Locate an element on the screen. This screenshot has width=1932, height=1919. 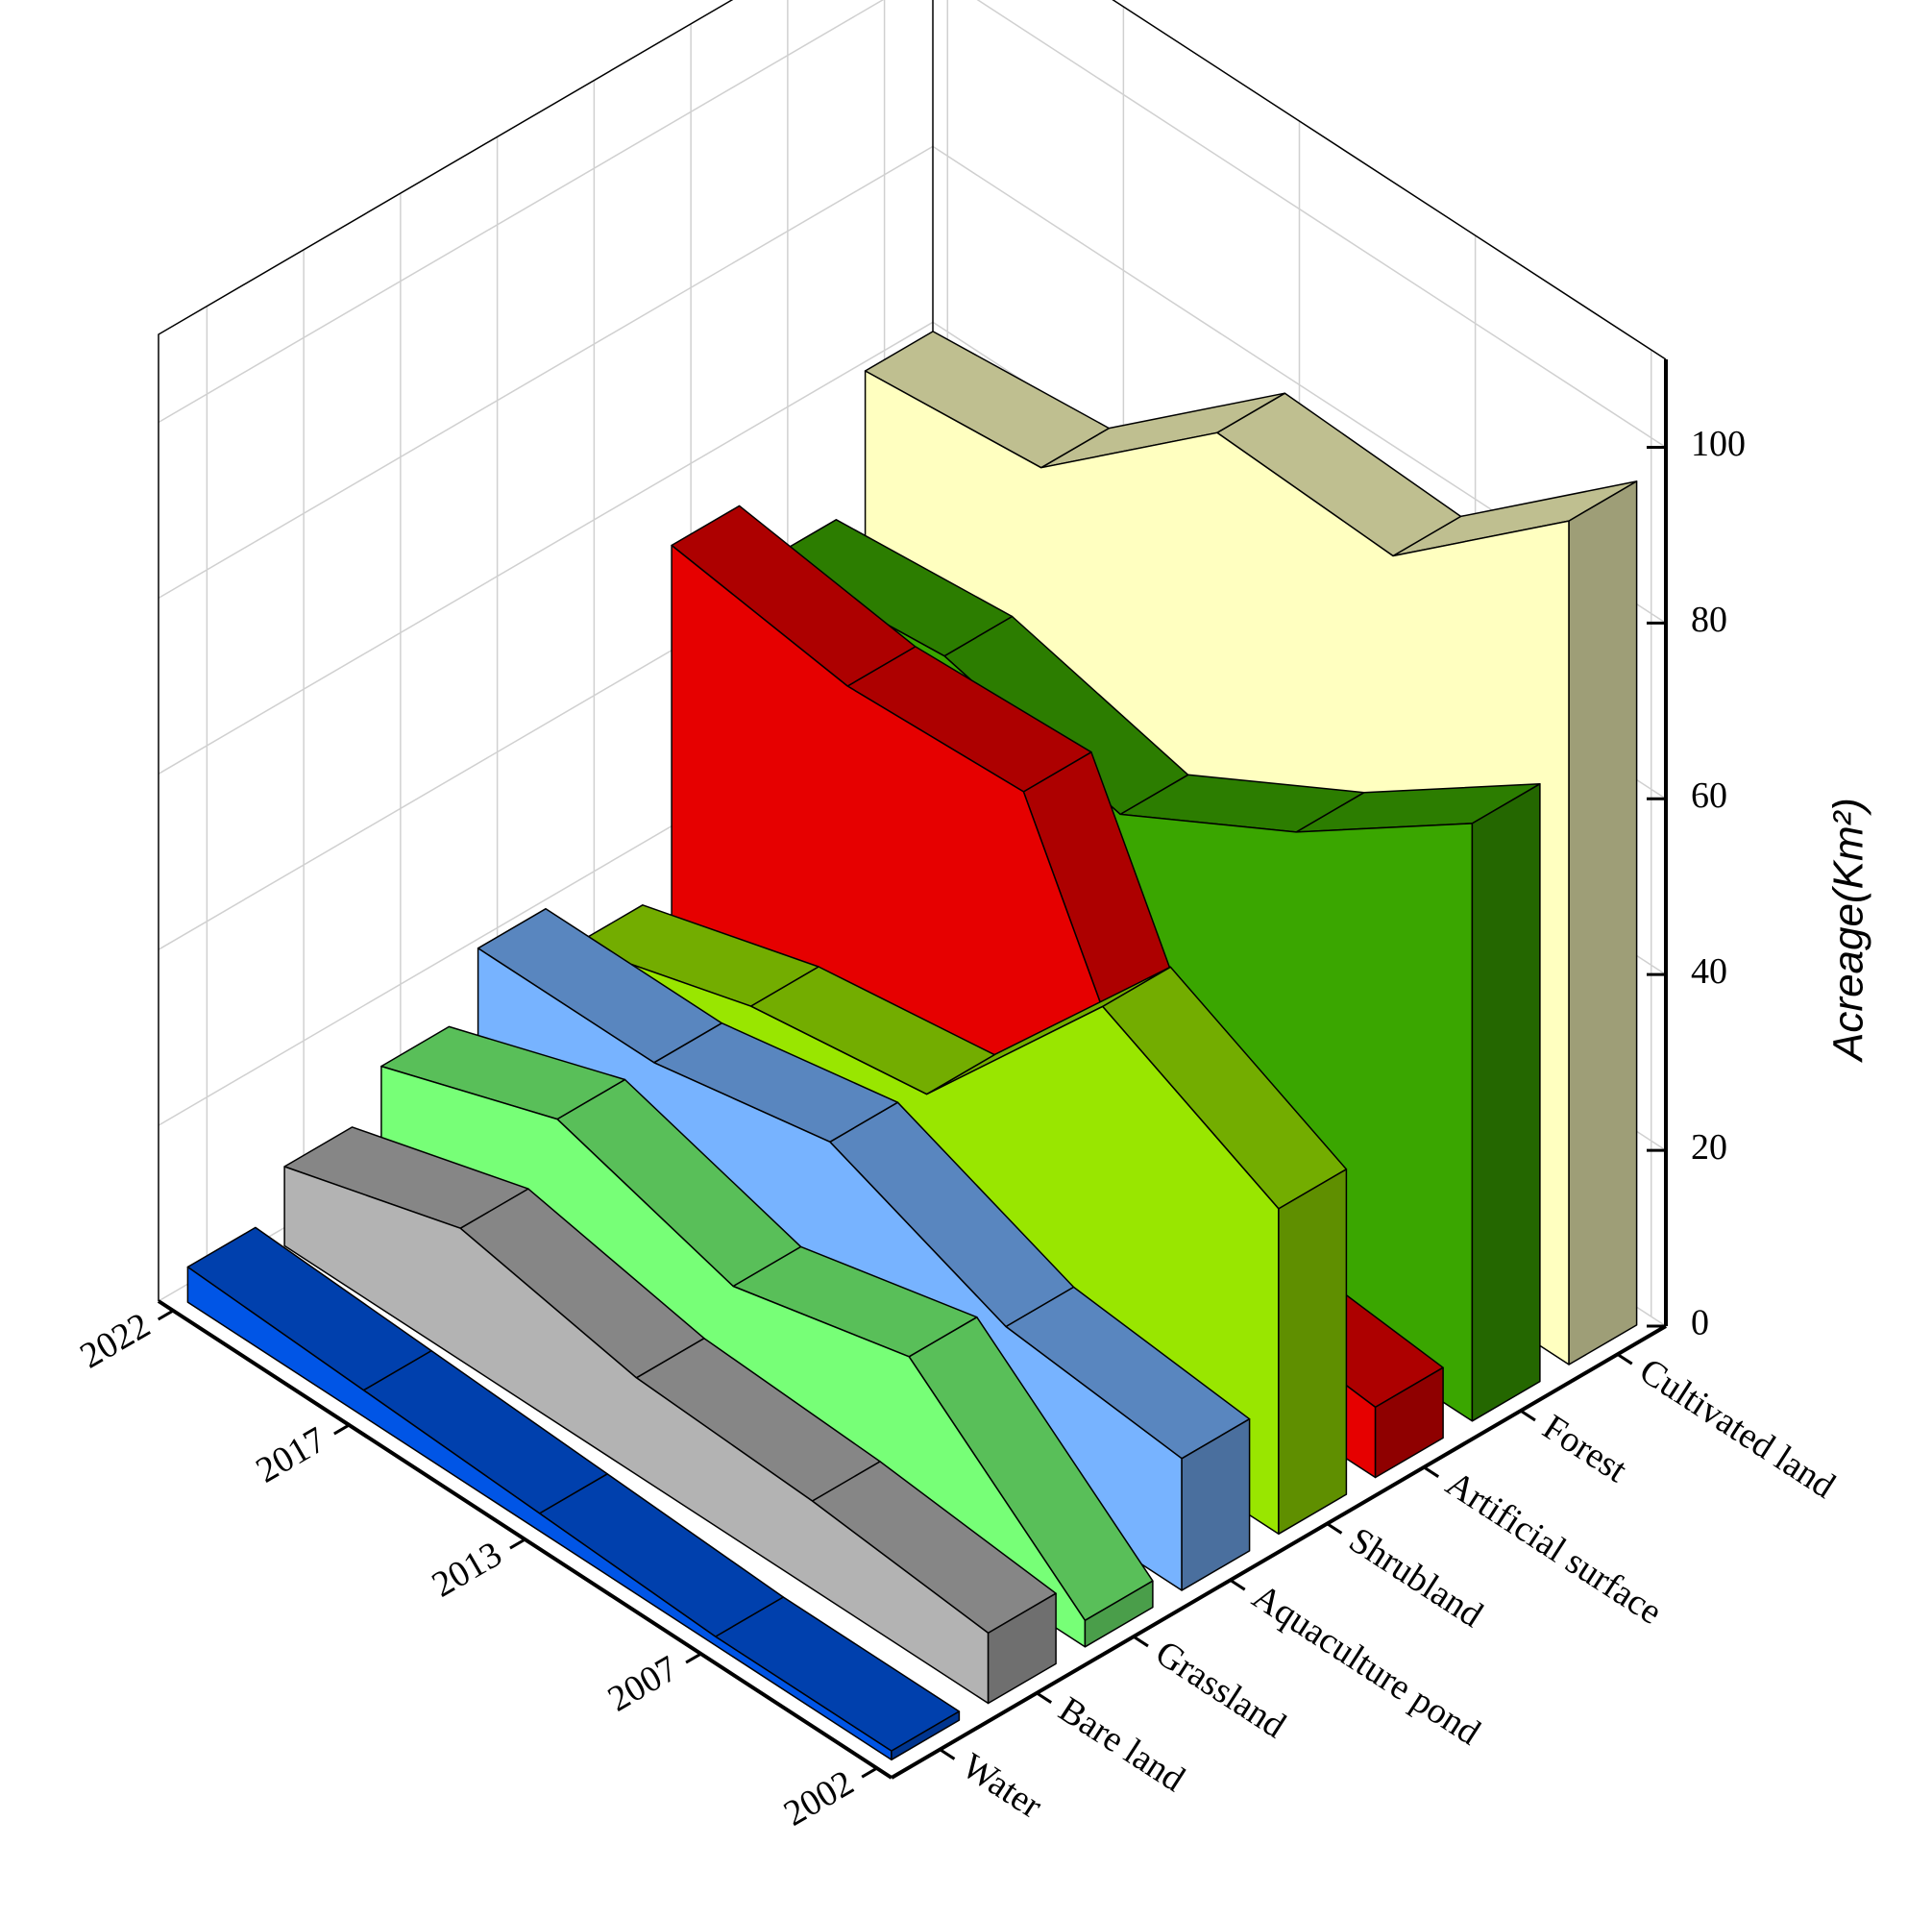
y-tick-label: 60 is located at coordinates (1709, 795).